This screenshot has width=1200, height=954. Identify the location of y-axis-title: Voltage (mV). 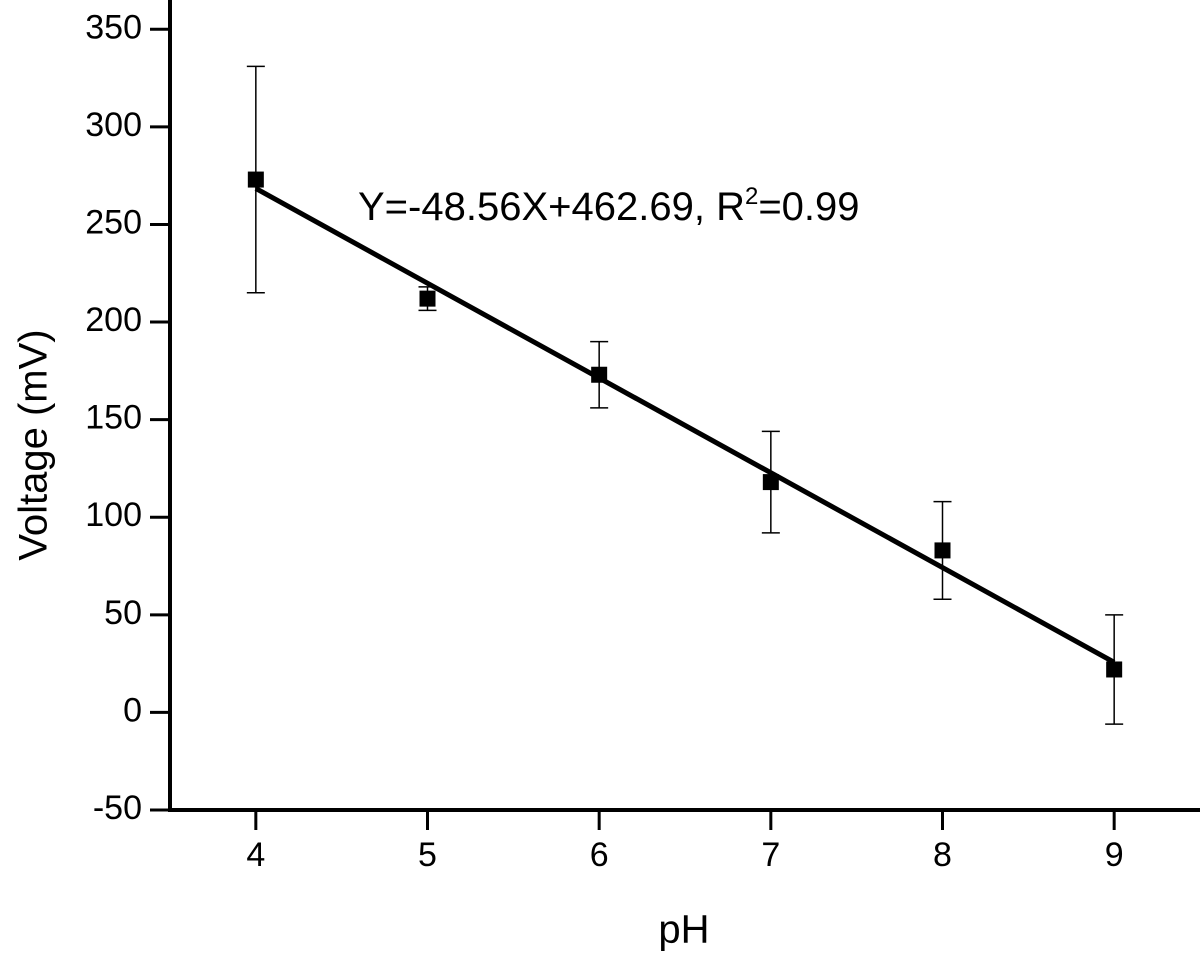
(34, 444).